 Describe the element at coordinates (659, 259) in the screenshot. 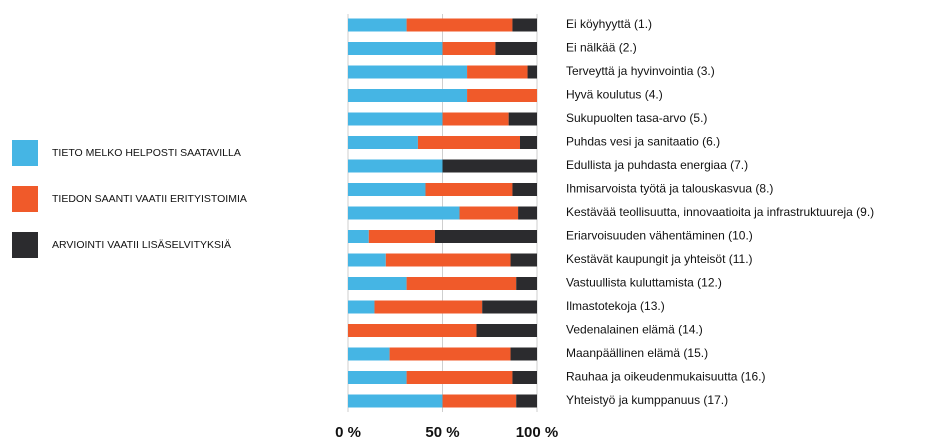

I see `category-label: Kestävät kaupungit ja yhteisöt (11.)` at that location.